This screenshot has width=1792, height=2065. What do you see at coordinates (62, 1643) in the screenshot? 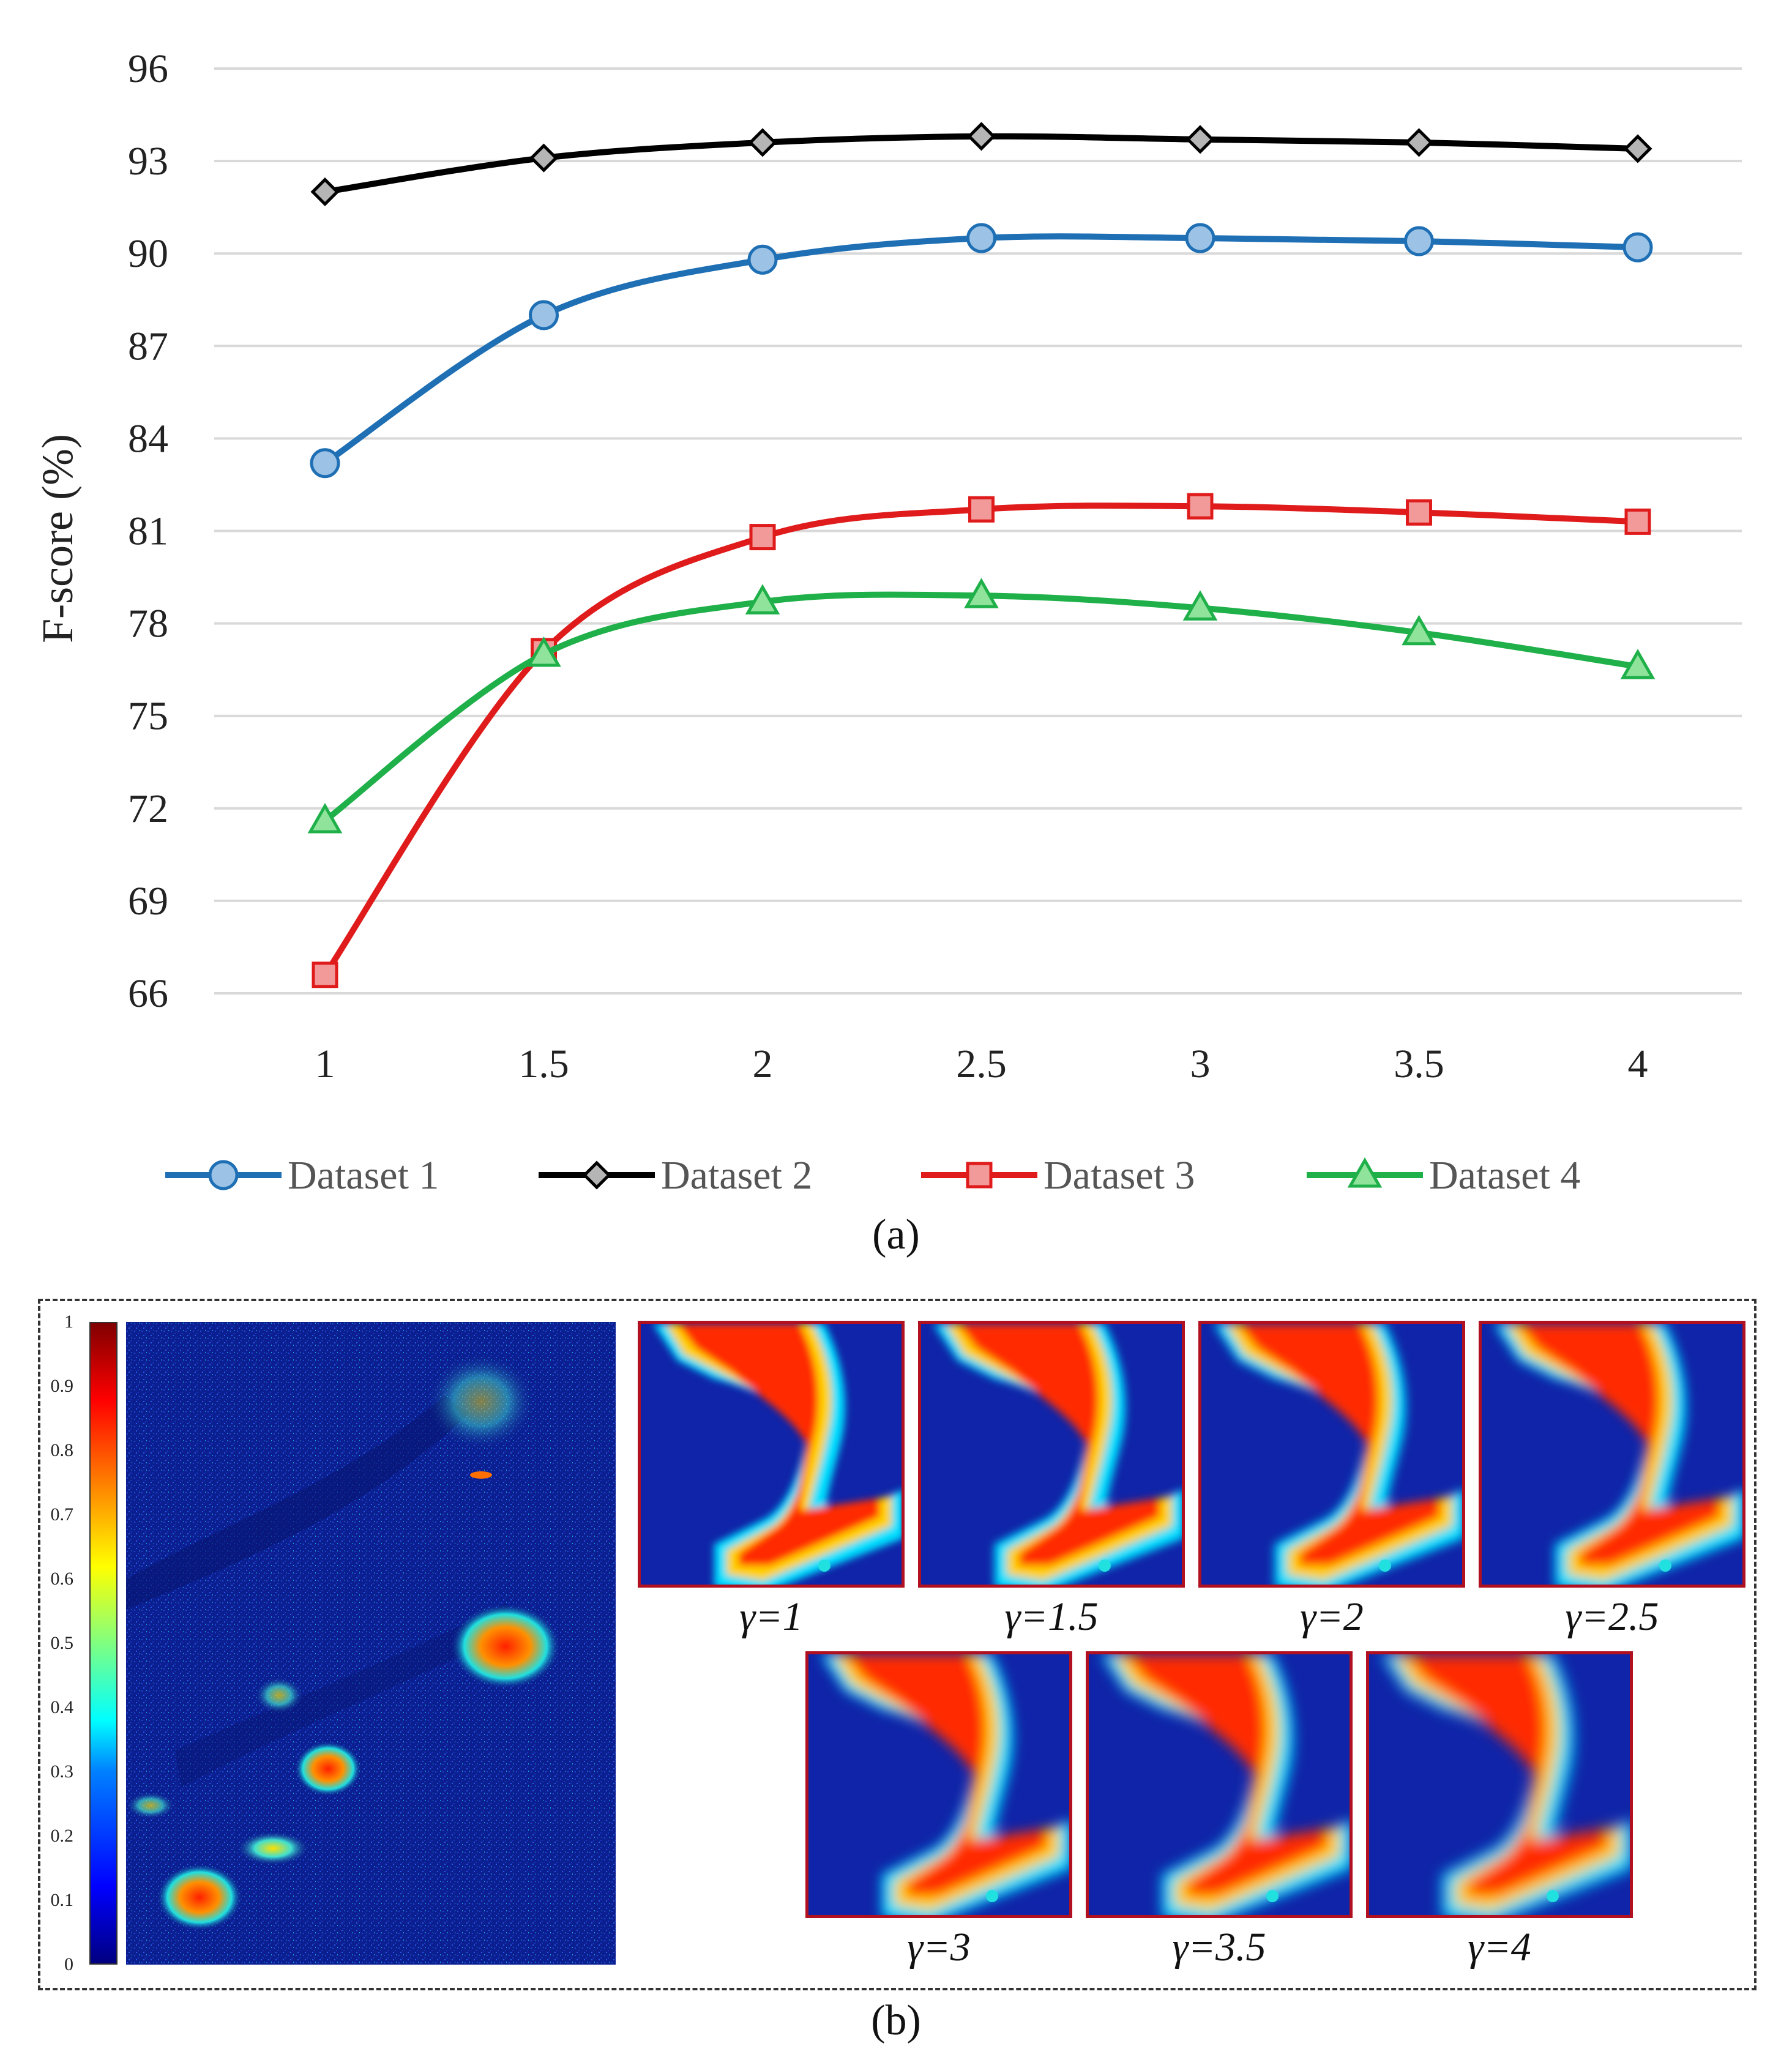
I see `colorbar-label: 0.5` at bounding box center [62, 1643].